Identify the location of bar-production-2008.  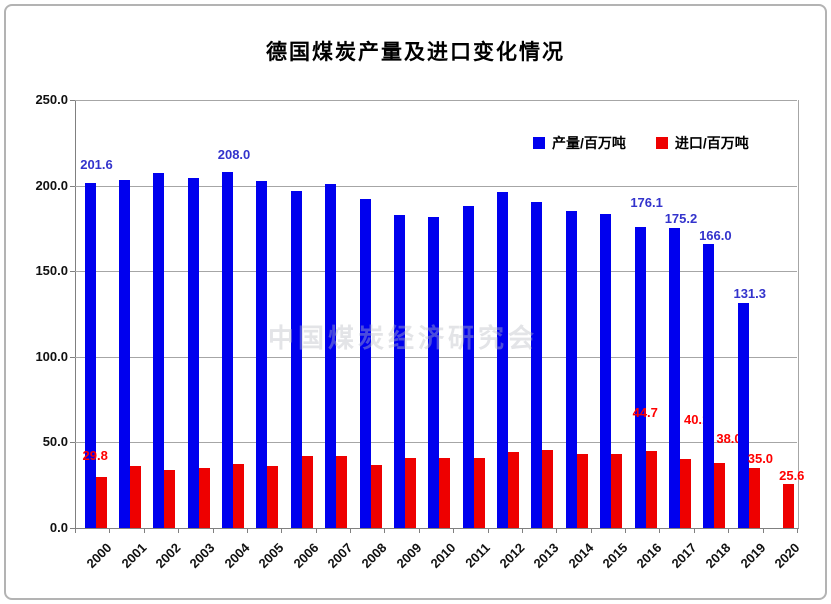
(365, 363).